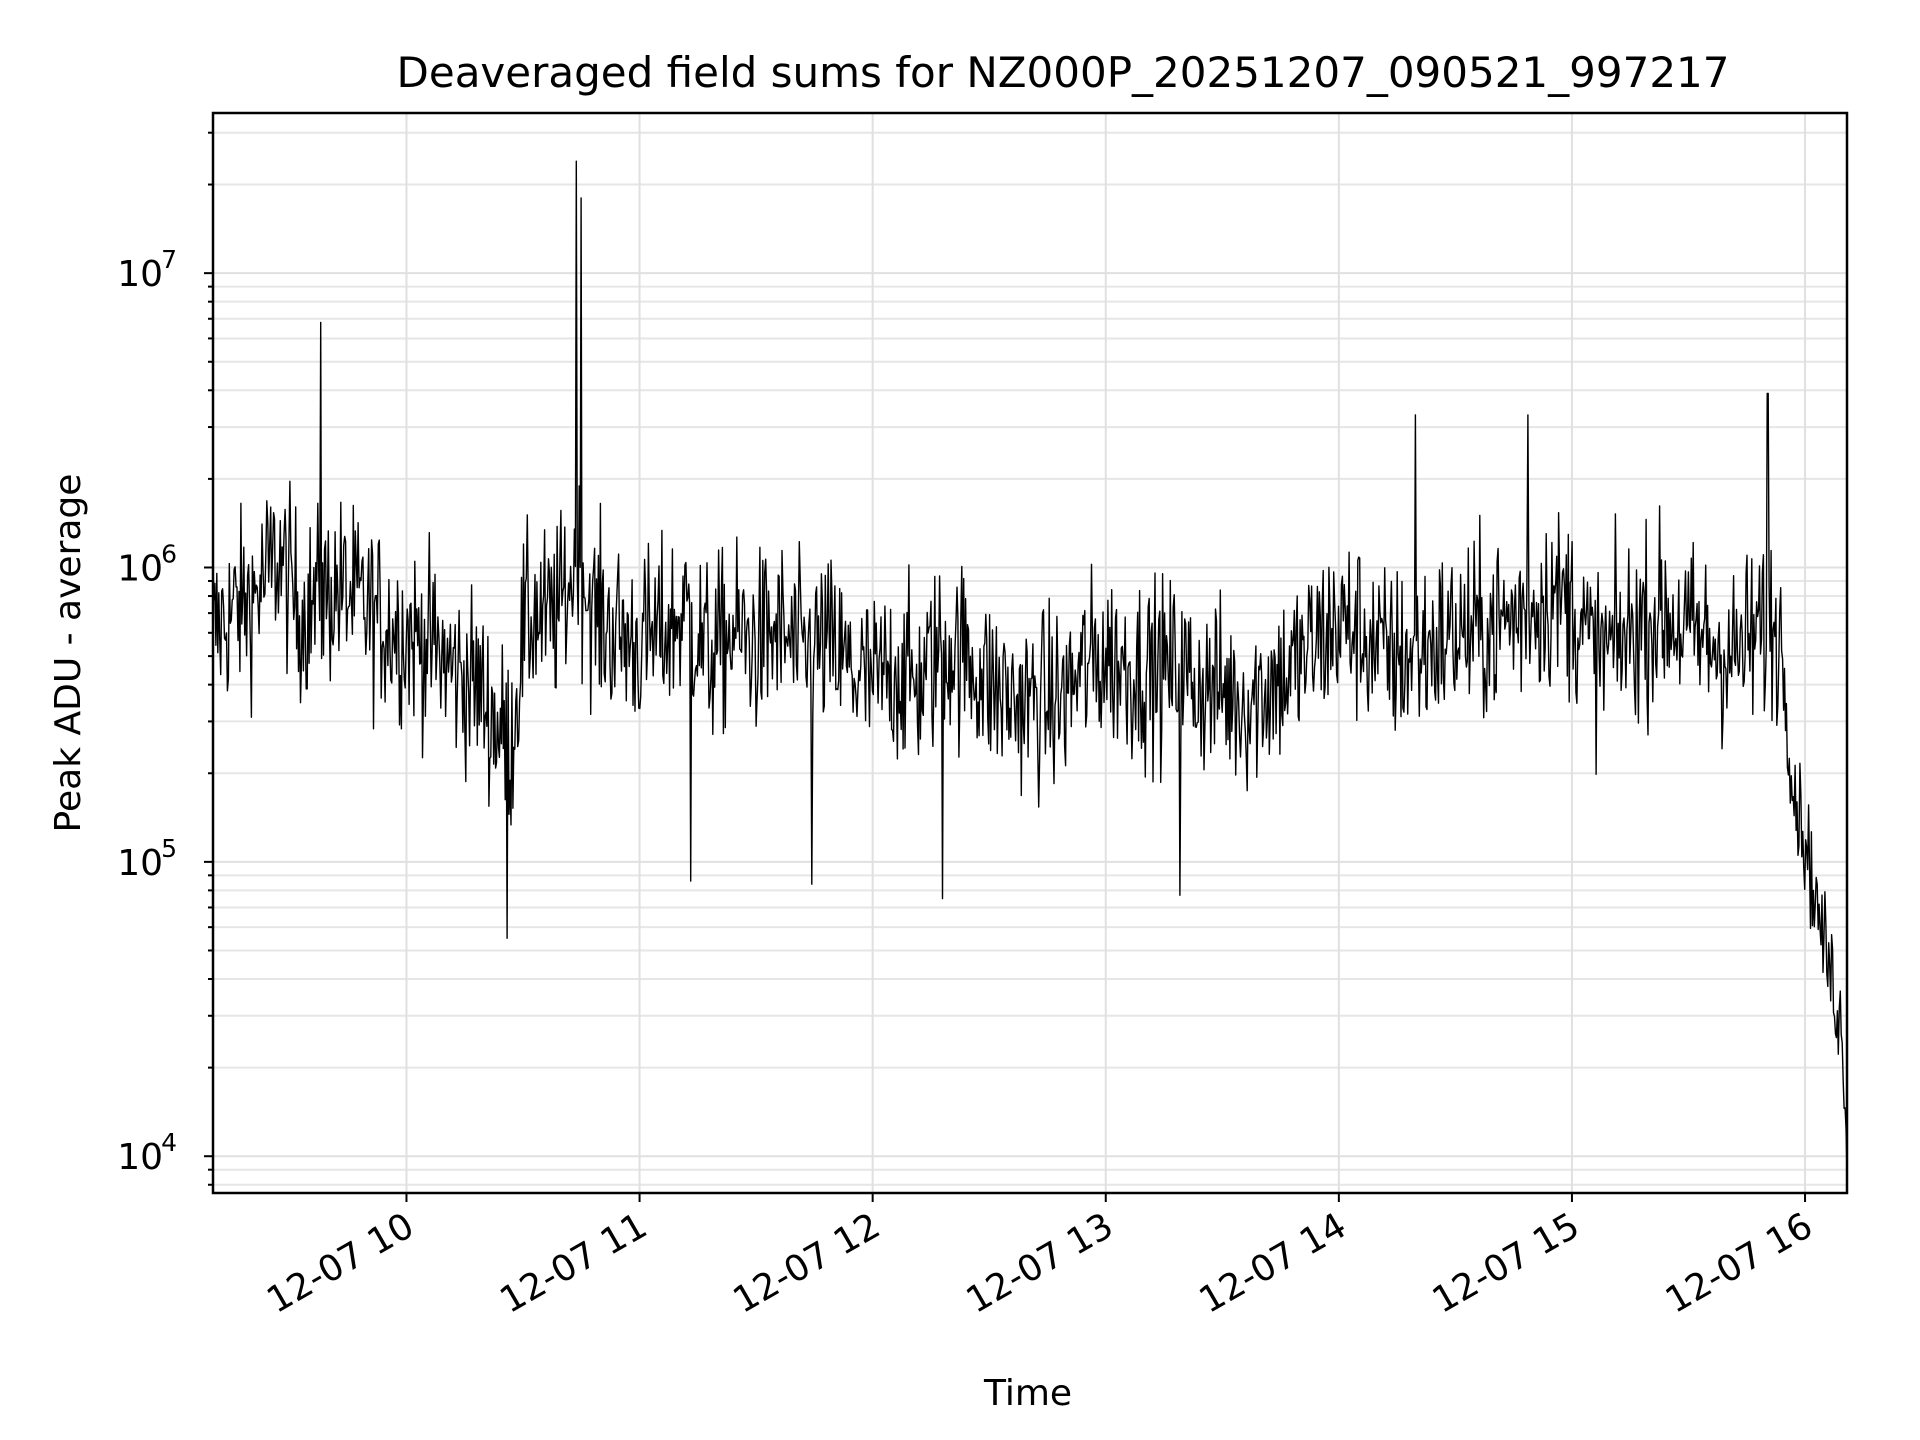 The width and height of the screenshot is (1920, 1440). I want to click on y-tick-exponent: 7, so click(169, 259).